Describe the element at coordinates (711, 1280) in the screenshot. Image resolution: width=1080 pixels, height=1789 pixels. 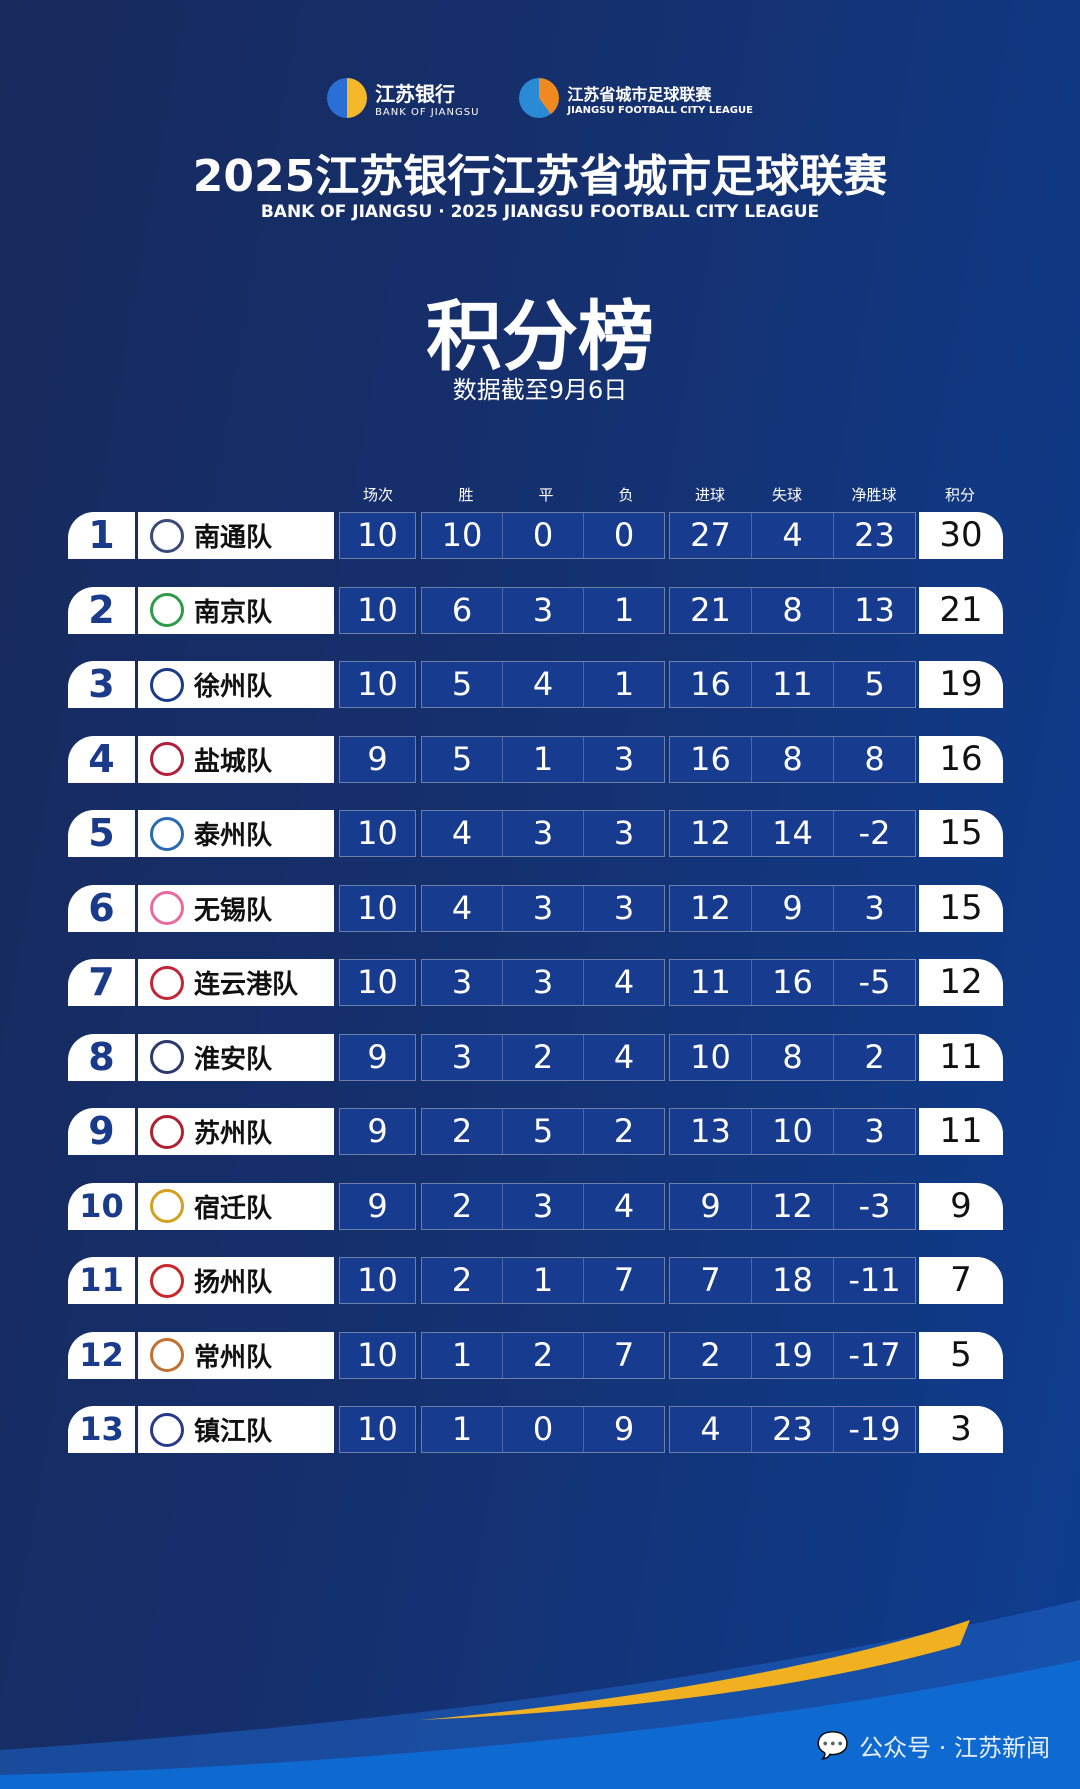
I see `stat-gf: 7` at that location.